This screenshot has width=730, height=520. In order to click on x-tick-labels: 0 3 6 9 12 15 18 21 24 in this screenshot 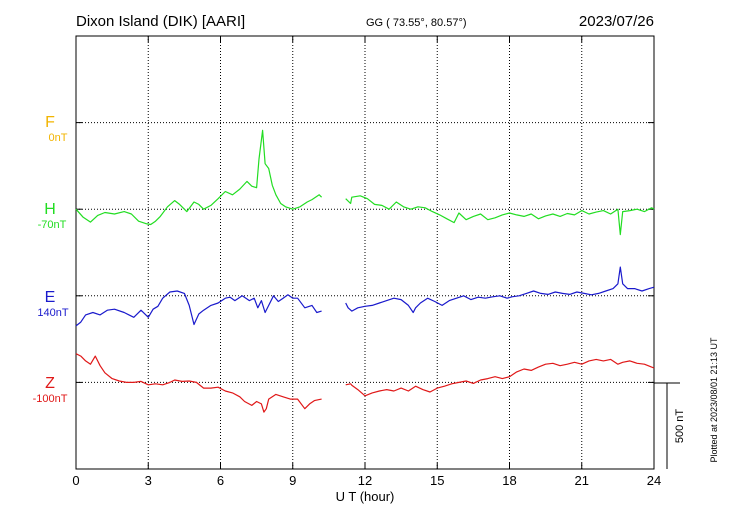, I will do `click(366, 480)`.